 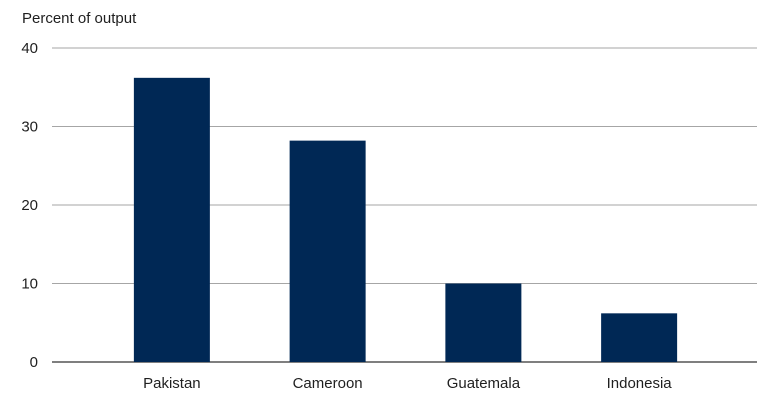 I want to click on x-tick-label: Pakistan, so click(x=172, y=383).